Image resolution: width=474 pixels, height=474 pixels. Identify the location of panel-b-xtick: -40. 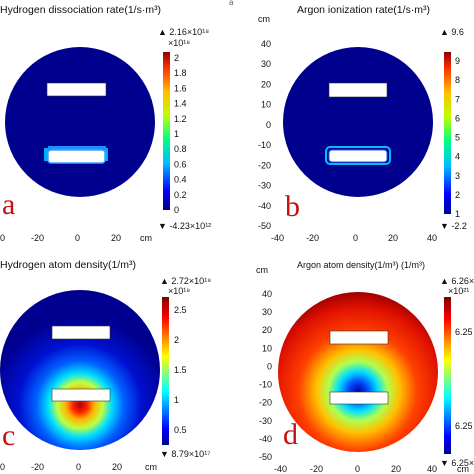
(277, 238).